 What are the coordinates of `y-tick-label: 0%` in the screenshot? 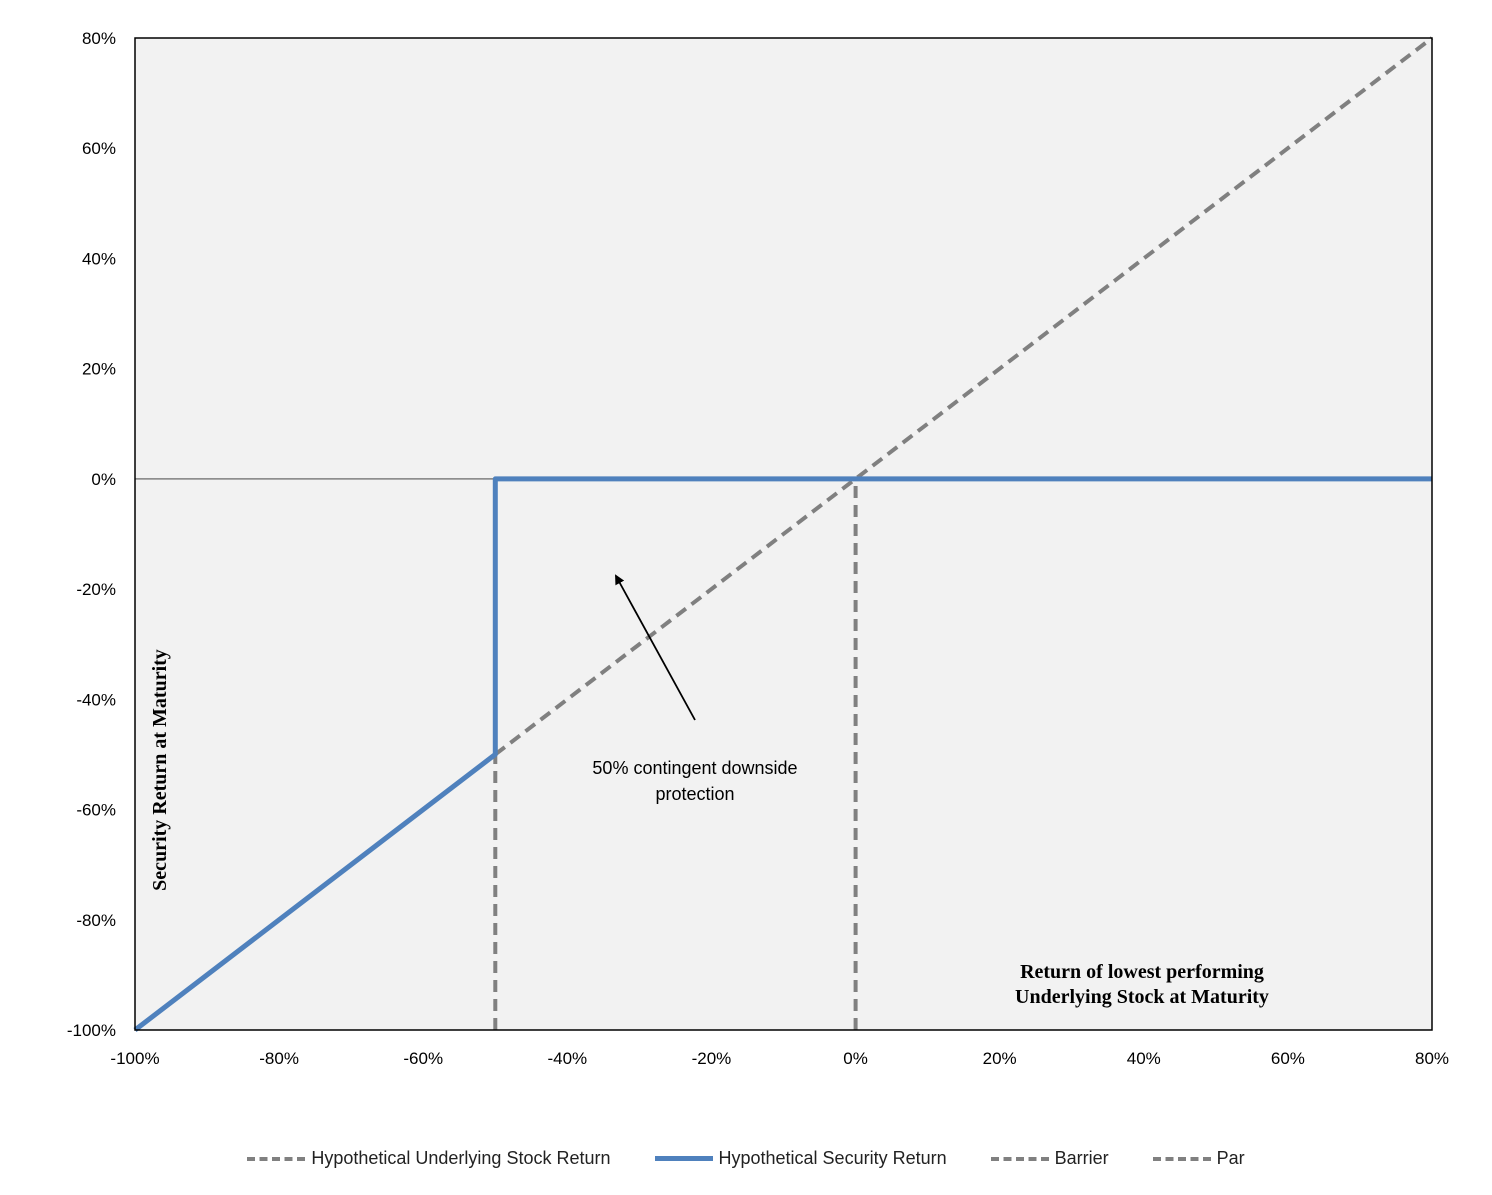 It's located at (103, 479).